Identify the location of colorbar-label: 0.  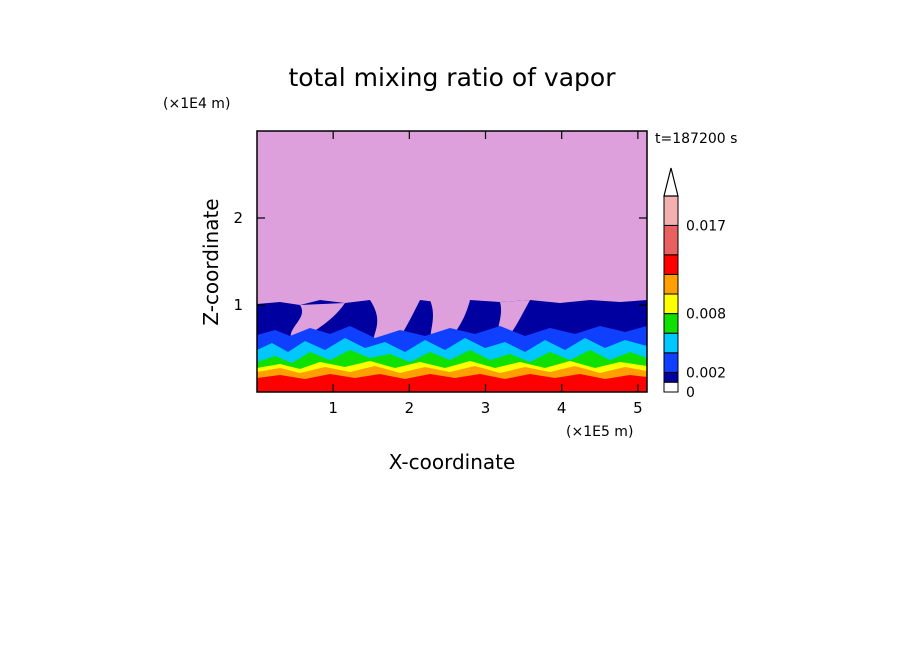
(690, 393).